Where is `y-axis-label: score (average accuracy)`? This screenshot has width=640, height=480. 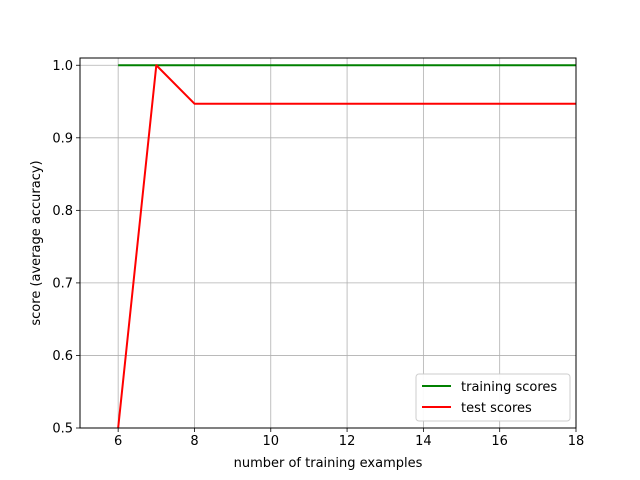
y-axis-label: score (average accuracy) is located at coordinates (36, 242).